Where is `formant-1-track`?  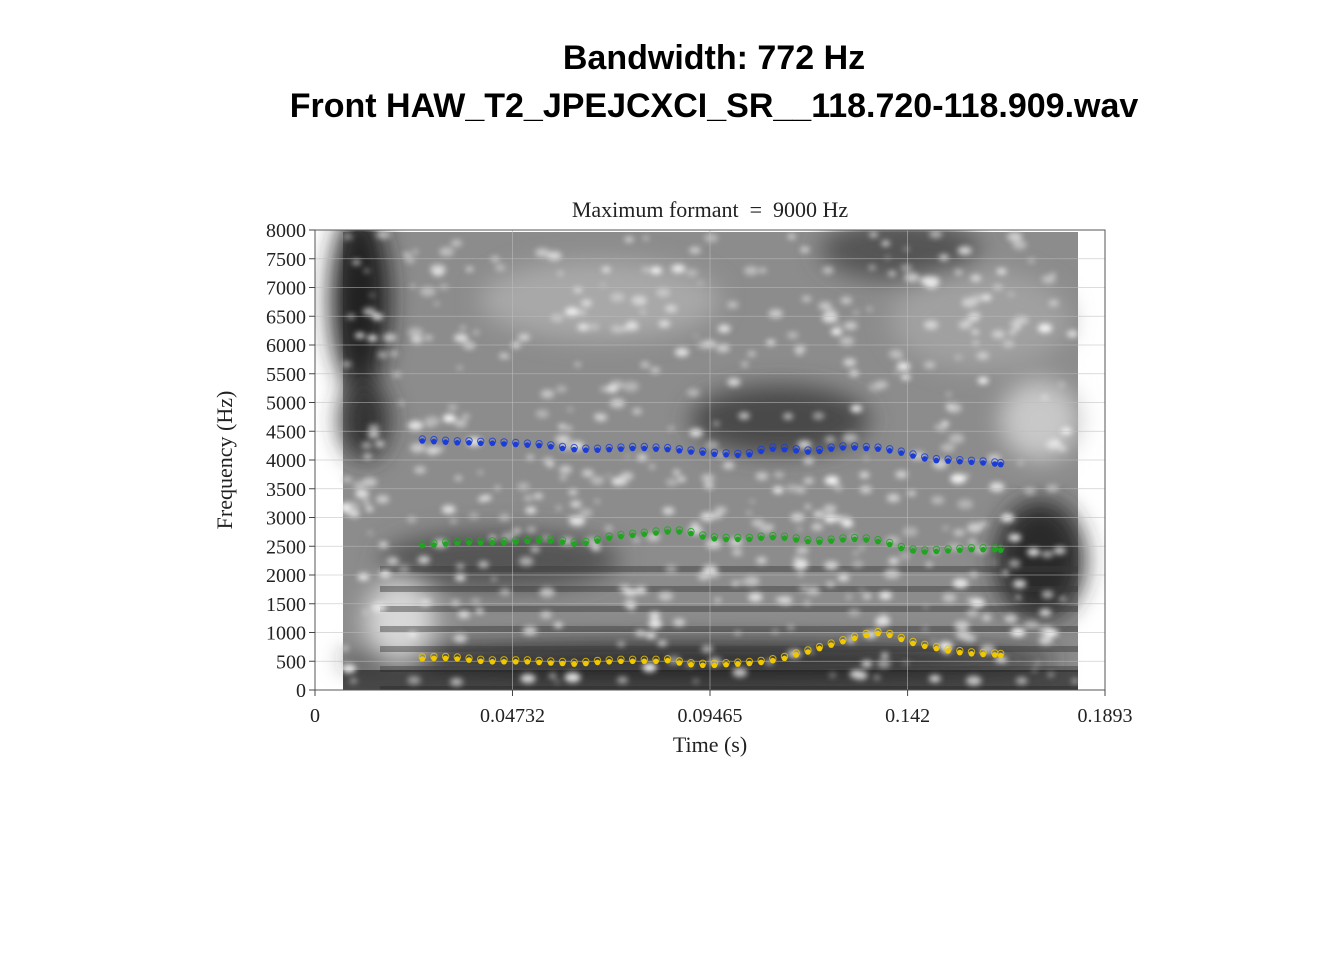
formant-1-track is located at coordinates (711, 451).